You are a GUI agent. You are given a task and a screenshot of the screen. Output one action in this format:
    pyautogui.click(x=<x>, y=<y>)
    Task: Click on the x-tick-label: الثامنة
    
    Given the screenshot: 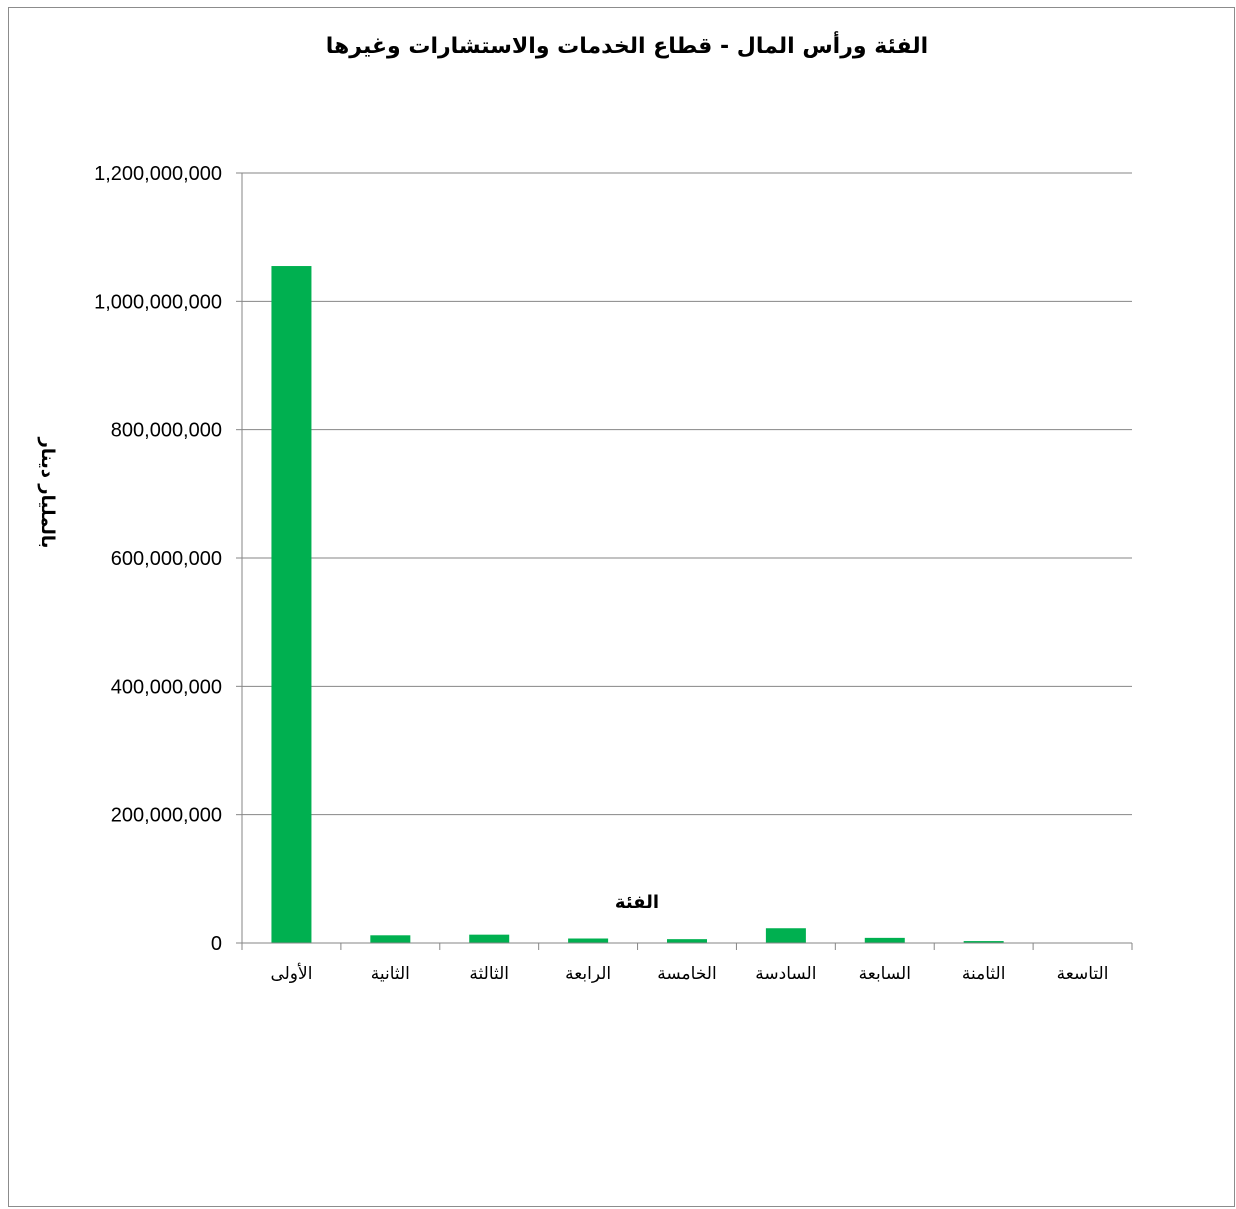 What is the action you would take?
    pyautogui.click(x=984, y=974)
    